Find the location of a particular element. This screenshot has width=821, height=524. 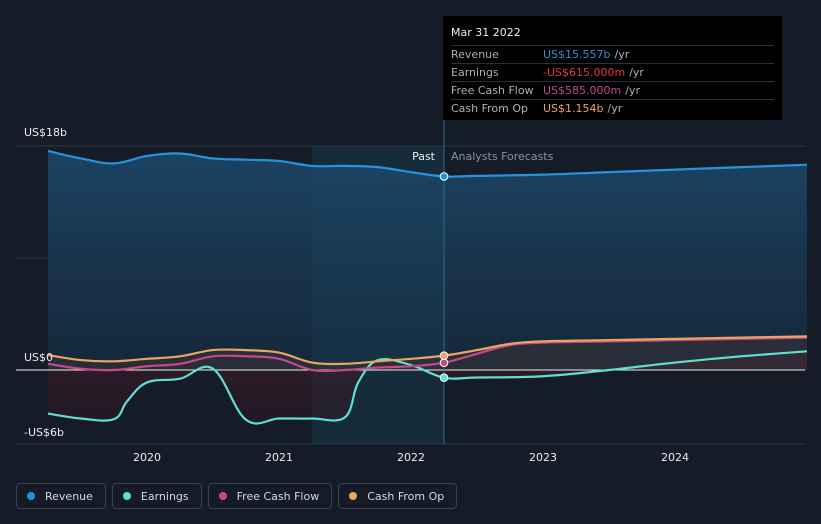

tooltip-label: Earnings is located at coordinates (475, 72).